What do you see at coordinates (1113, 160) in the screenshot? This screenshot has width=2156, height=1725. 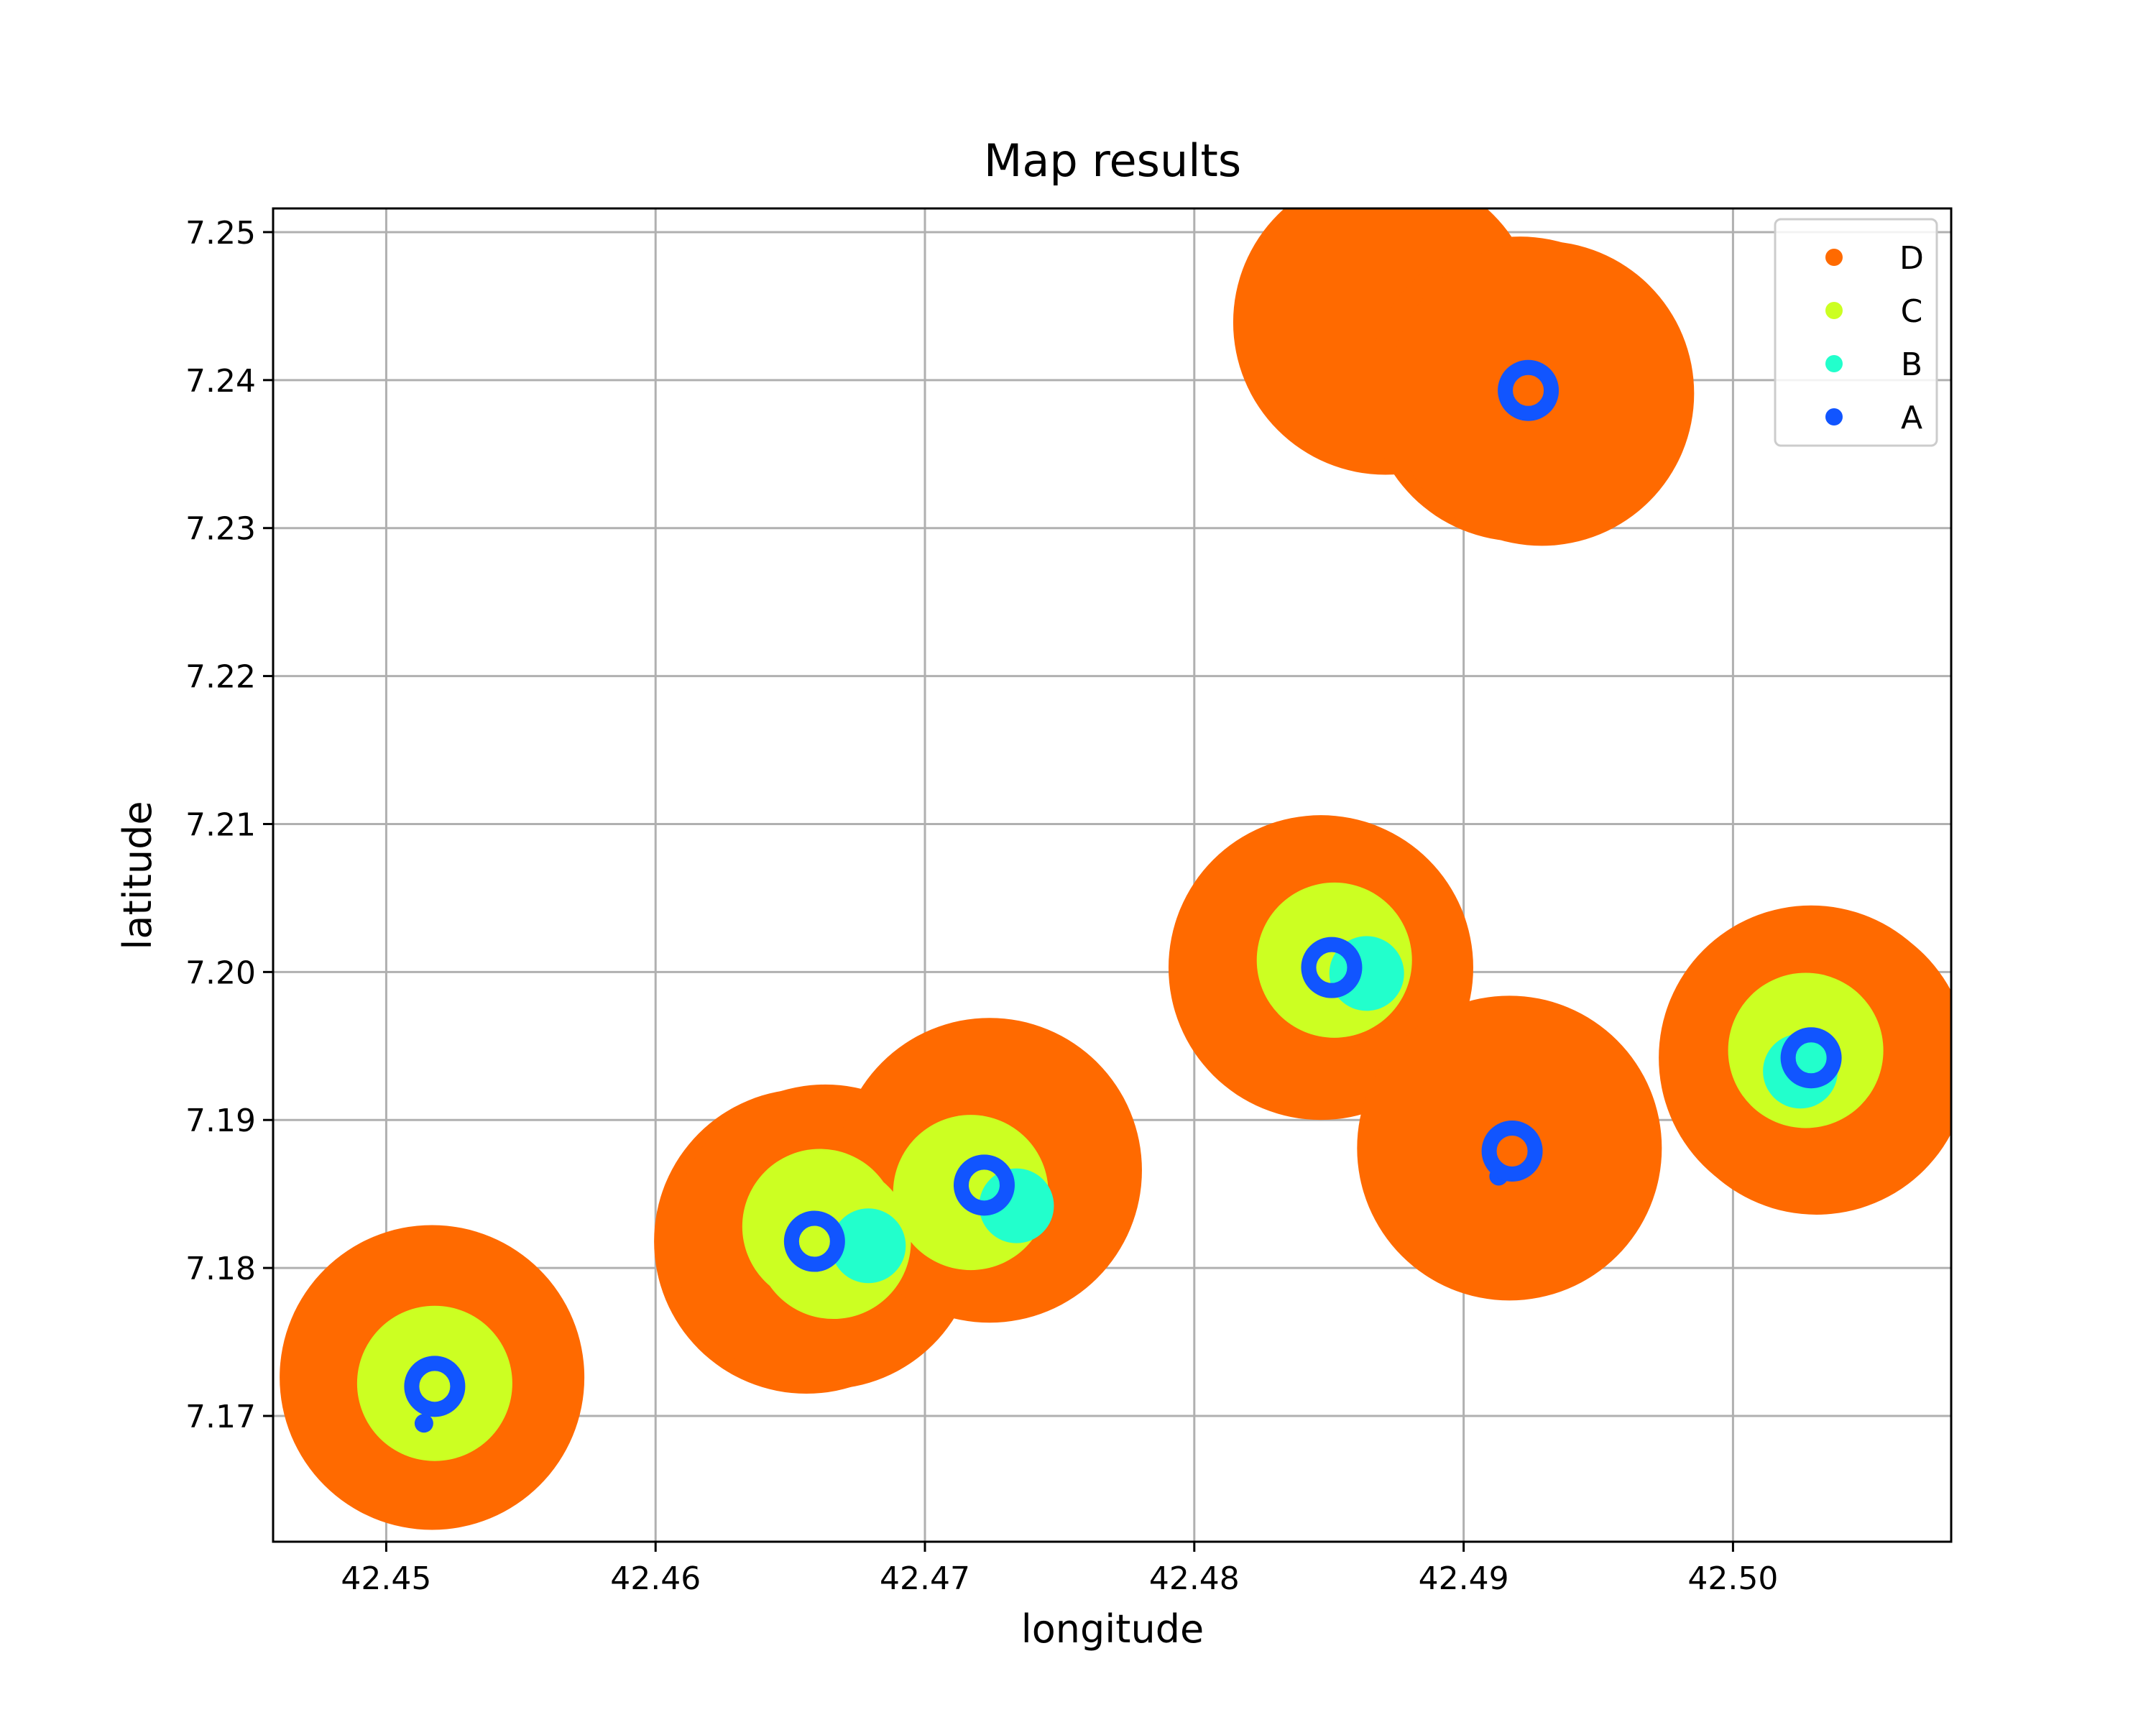 I see `chart-title: Map results` at bounding box center [1113, 160].